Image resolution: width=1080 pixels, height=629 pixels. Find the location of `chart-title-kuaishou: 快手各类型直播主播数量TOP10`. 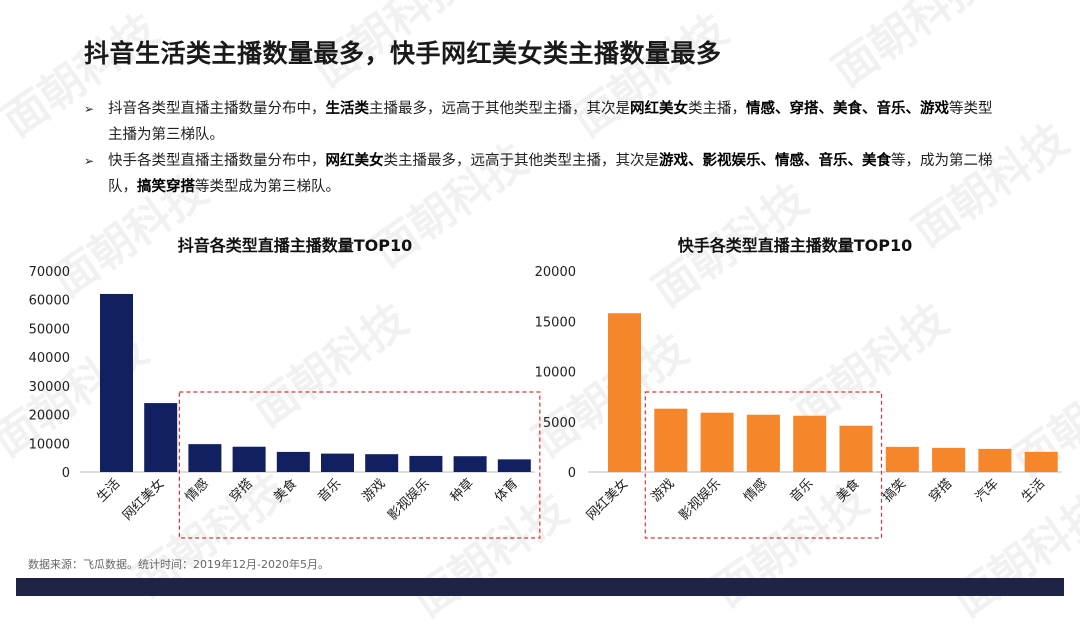

chart-title-kuaishou: 快手各类型直播主播数量TOP10 is located at coordinates (795, 245).